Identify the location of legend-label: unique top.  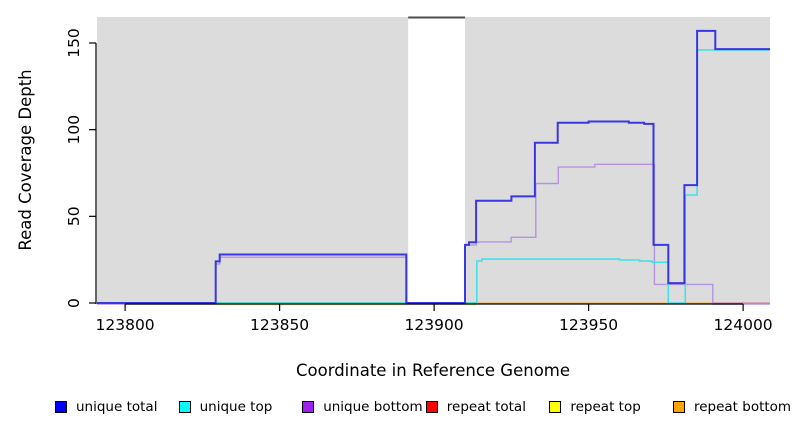
(236, 407).